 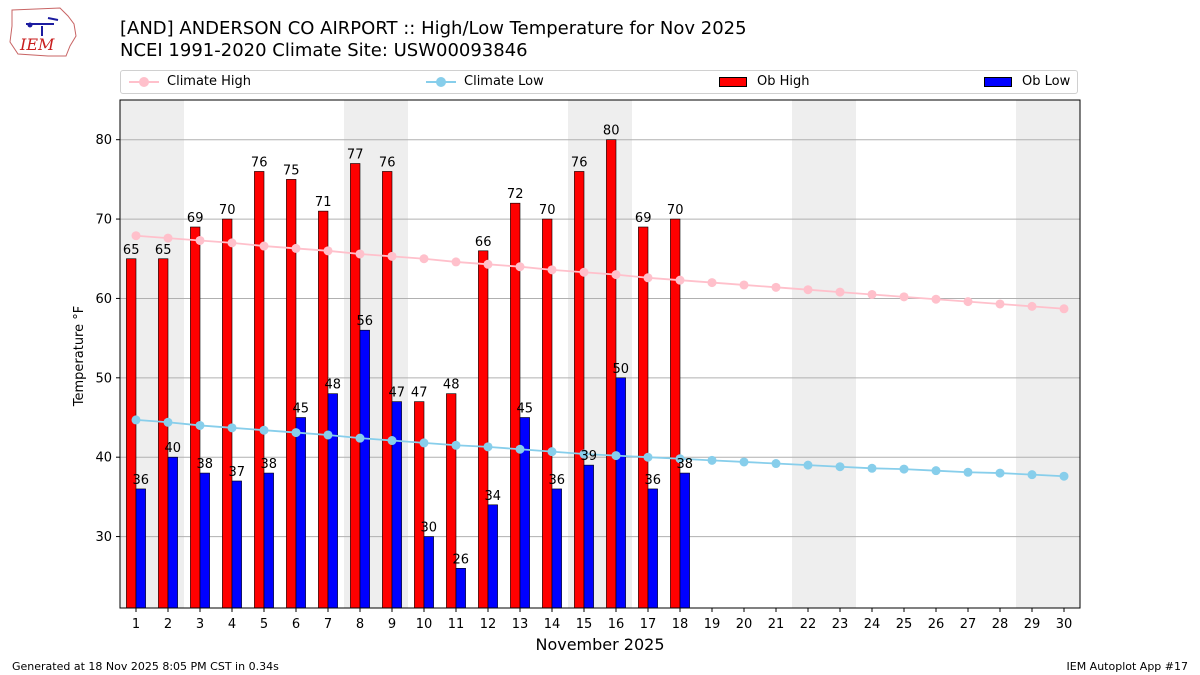 What do you see at coordinates (424, 624) in the screenshot?
I see `x-tick-label: 10` at bounding box center [424, 624].